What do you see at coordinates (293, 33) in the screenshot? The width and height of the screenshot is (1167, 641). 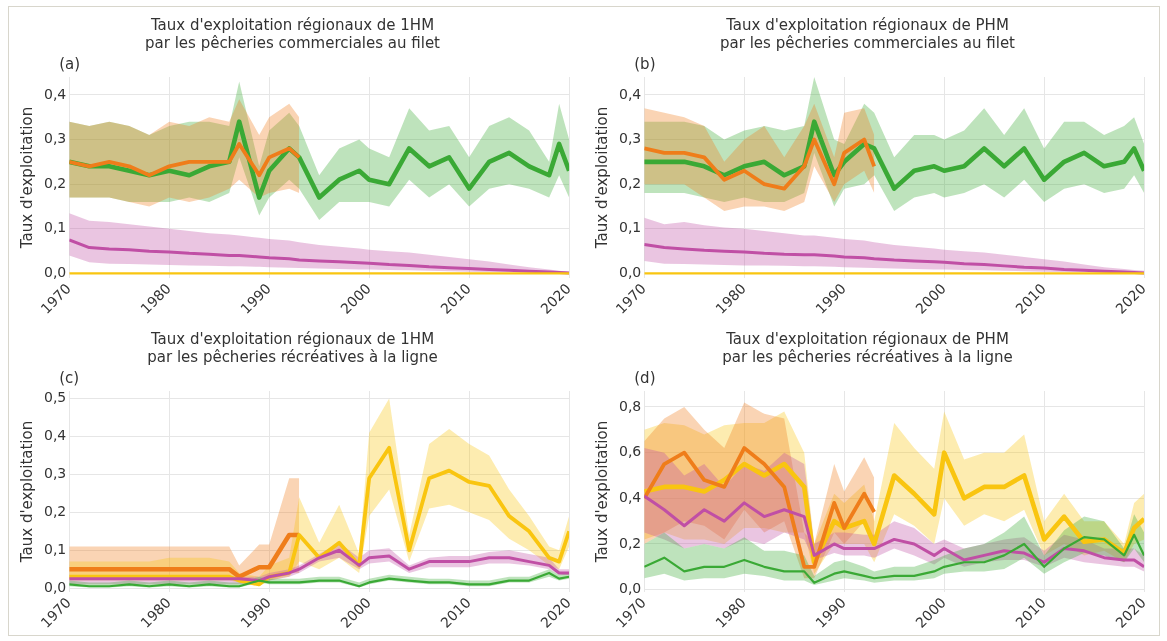 I see `chart-title: Taux d'exploitation régionaux de 1HM par les pêcheries commerciales au filet` at bounding box center [293, 33].